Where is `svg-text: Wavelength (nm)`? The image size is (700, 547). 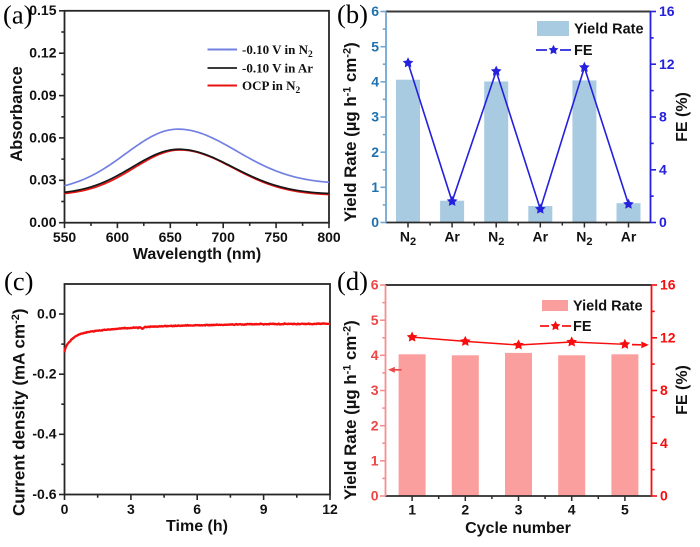
svg-text: Wavelength (nm) is located at coordinates (197, 254).